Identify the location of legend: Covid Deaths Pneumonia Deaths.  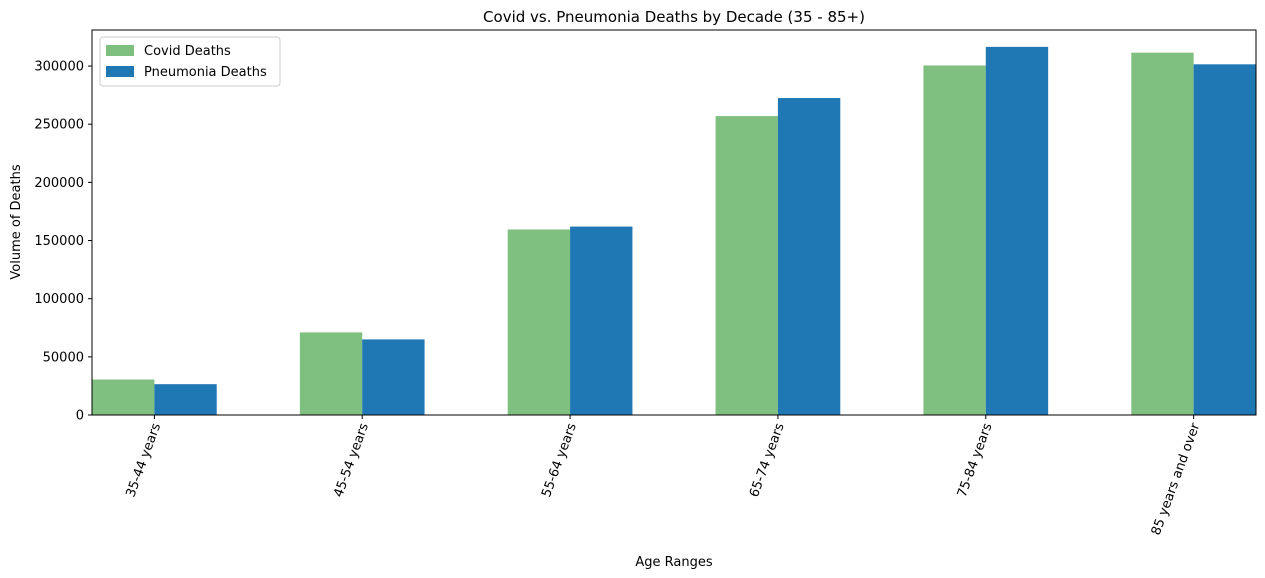
(190, 61).